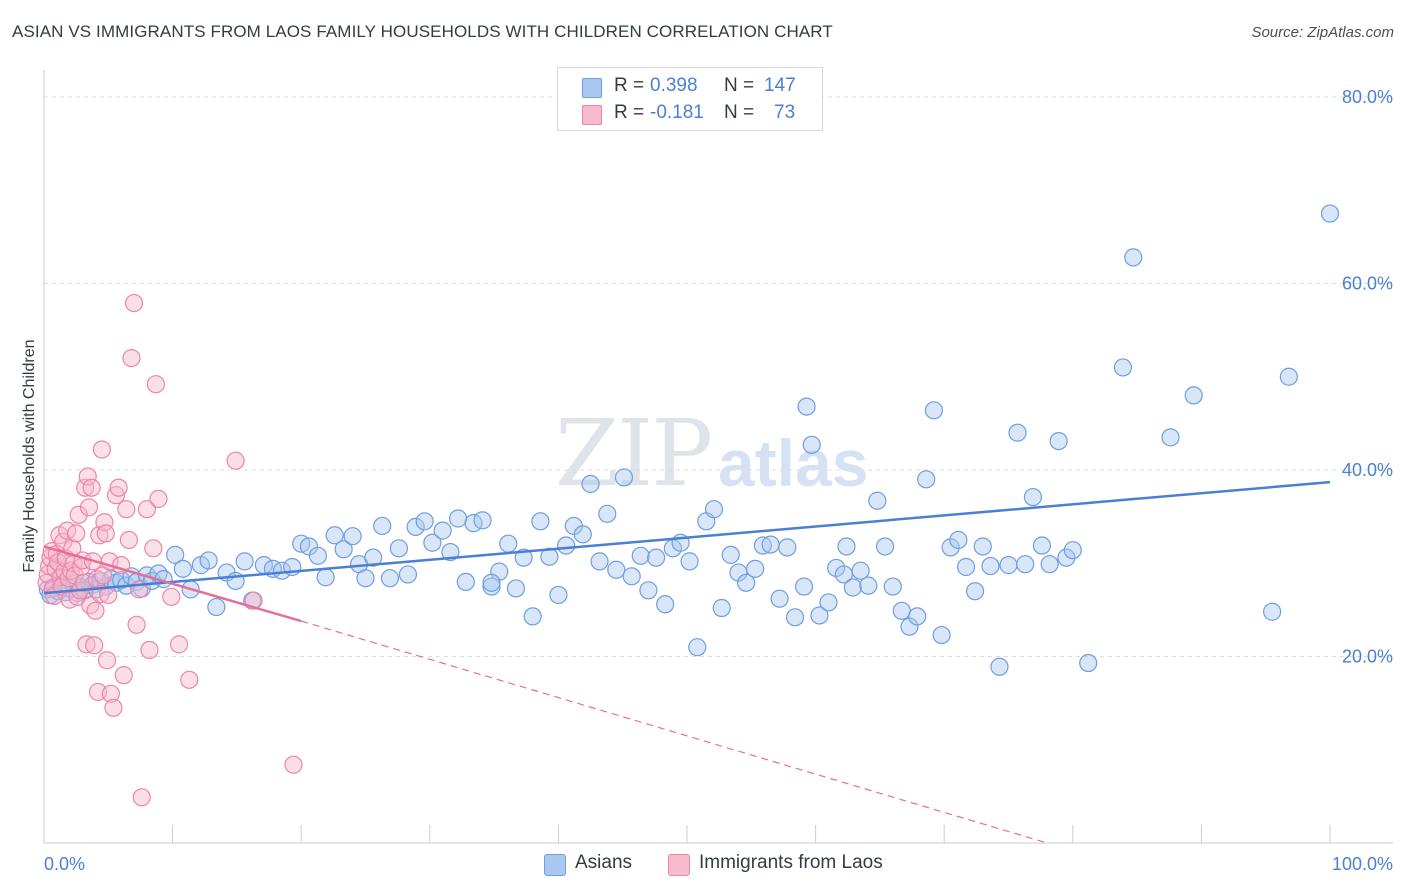 This screenshot has width=1406, height=892. Describe the element at coordinates (690, 99) in the screenshot. I see `stats-legend: R = 0.398 N = 147 R = -0.181 N = 73` at that location.